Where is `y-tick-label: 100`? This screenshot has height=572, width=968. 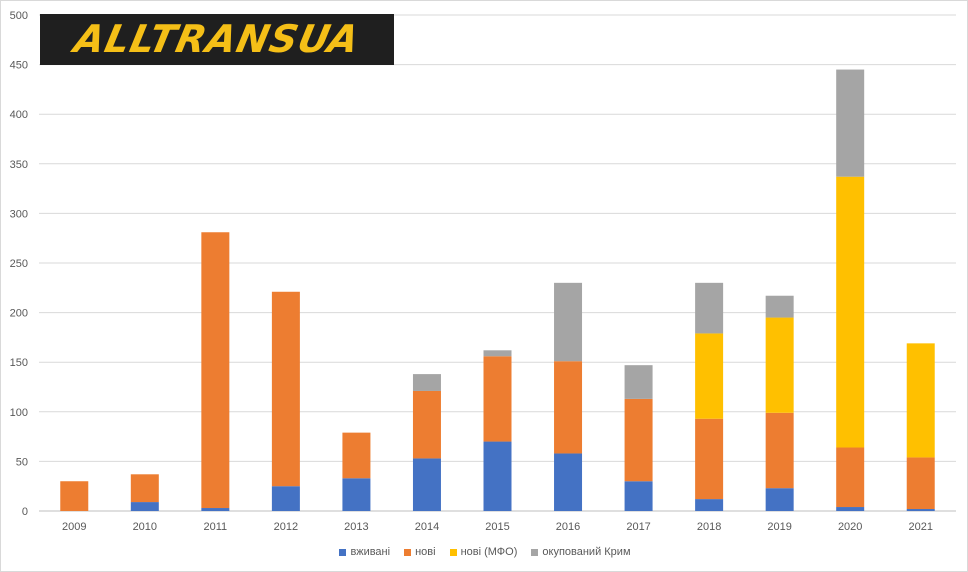
y-tick-label: 100 is located at coordinates (19, 413).